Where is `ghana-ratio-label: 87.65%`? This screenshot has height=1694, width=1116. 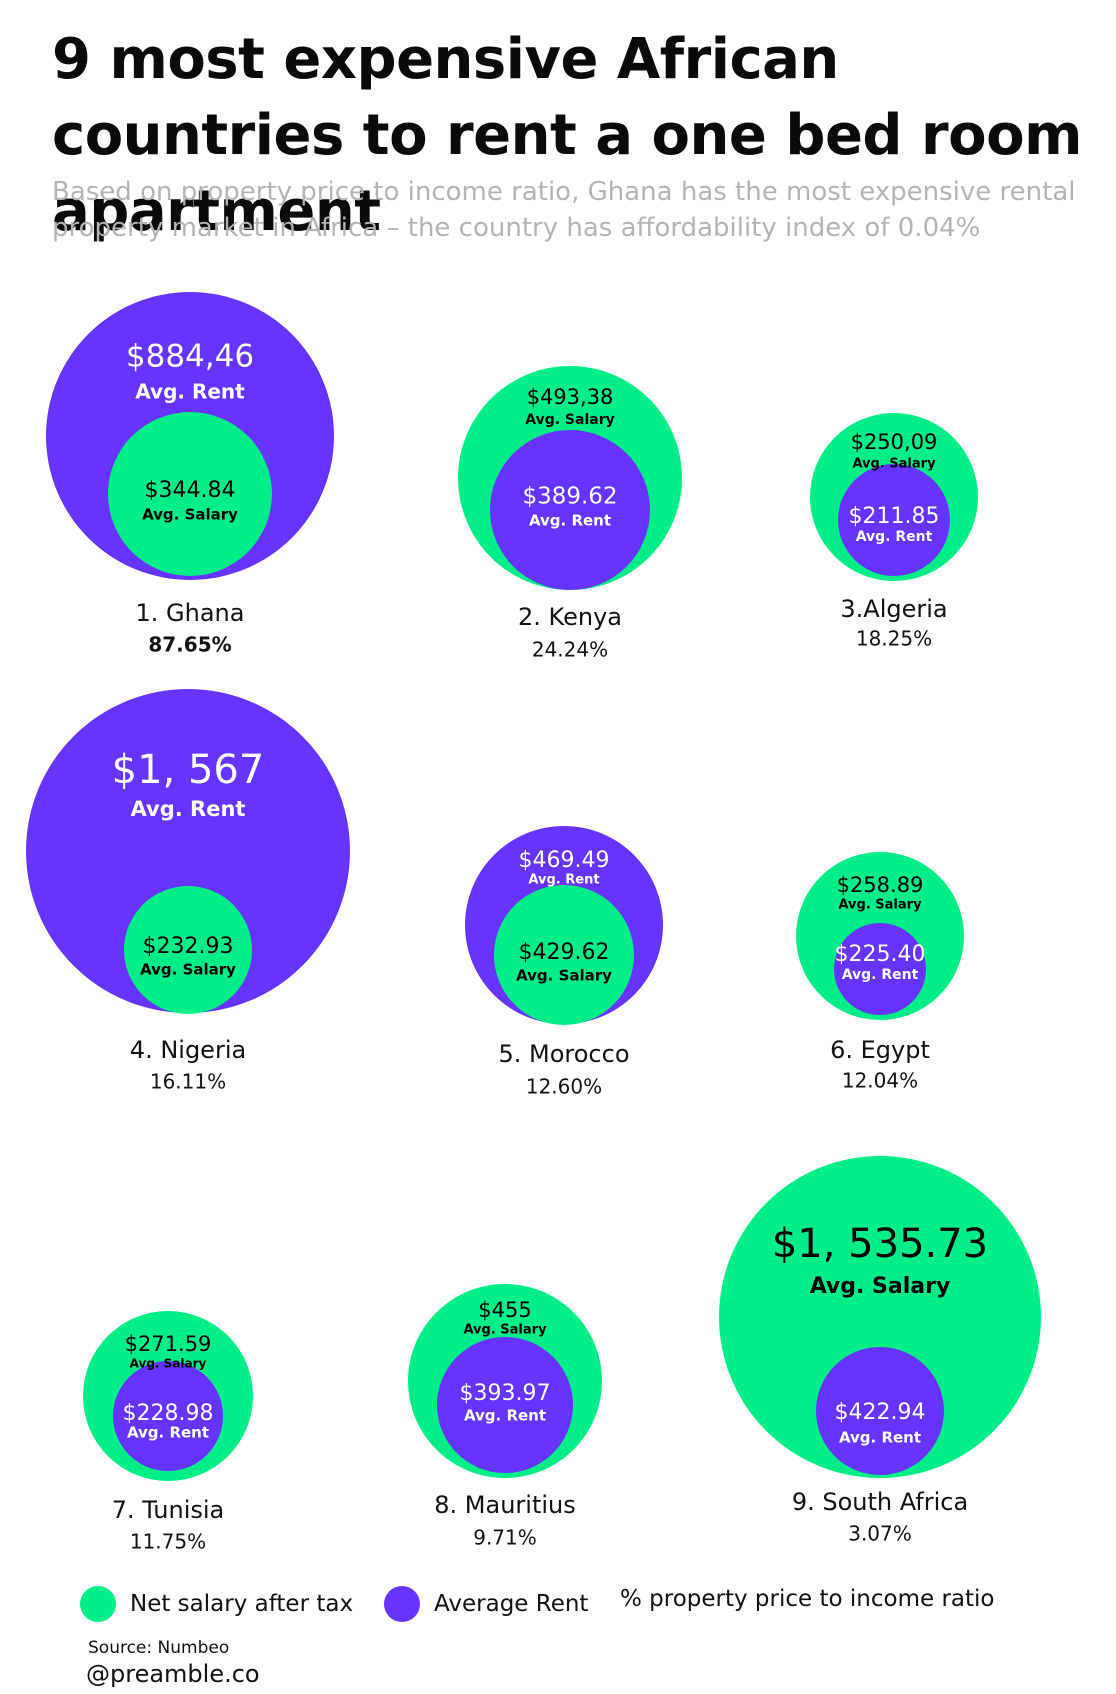 ghana-ratio-label: 87.65% is located at coordinates (189, 645).